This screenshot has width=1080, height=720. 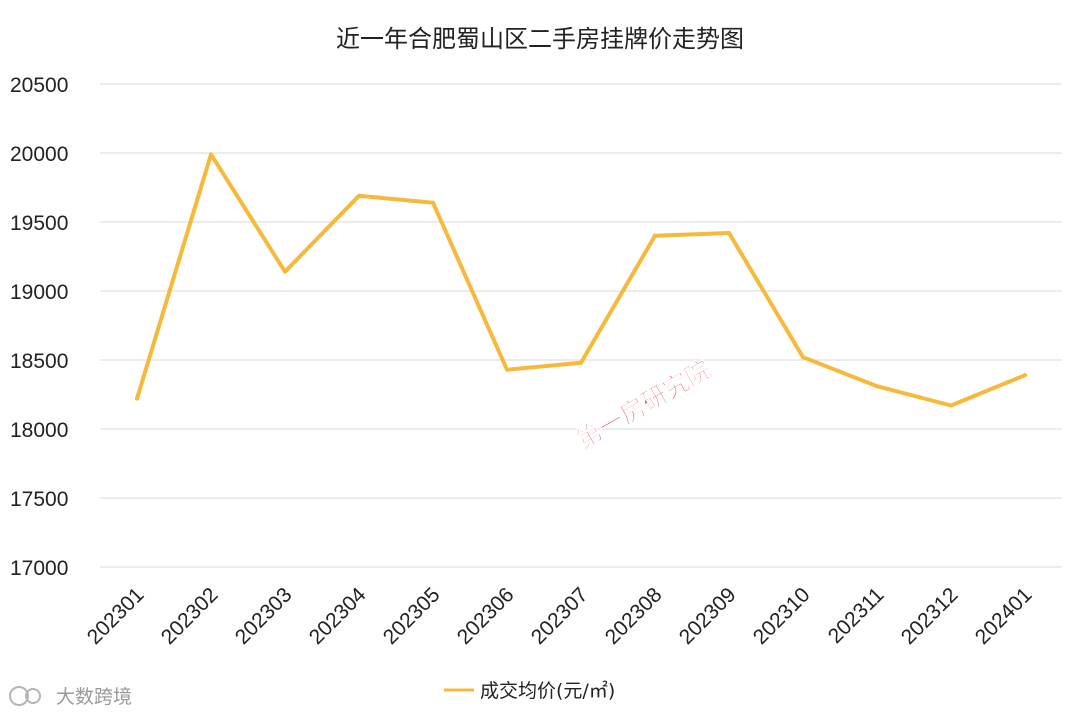 I want to click on corner-watermark: 大数跨境, so click(x=70, y=697).